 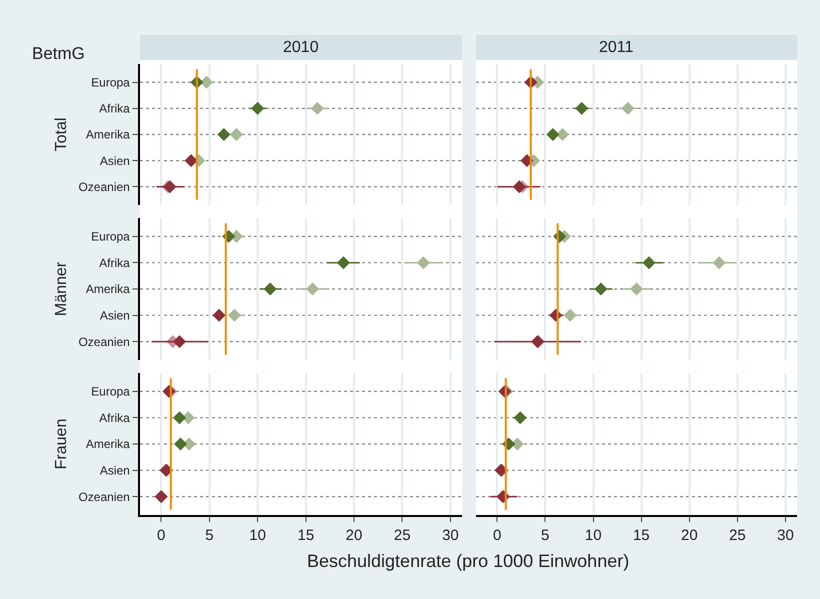 What do you see at coordinates (61, 288) in the screenshot?
I see `y-axis-title: Männer` at bounding box center [61, 288].